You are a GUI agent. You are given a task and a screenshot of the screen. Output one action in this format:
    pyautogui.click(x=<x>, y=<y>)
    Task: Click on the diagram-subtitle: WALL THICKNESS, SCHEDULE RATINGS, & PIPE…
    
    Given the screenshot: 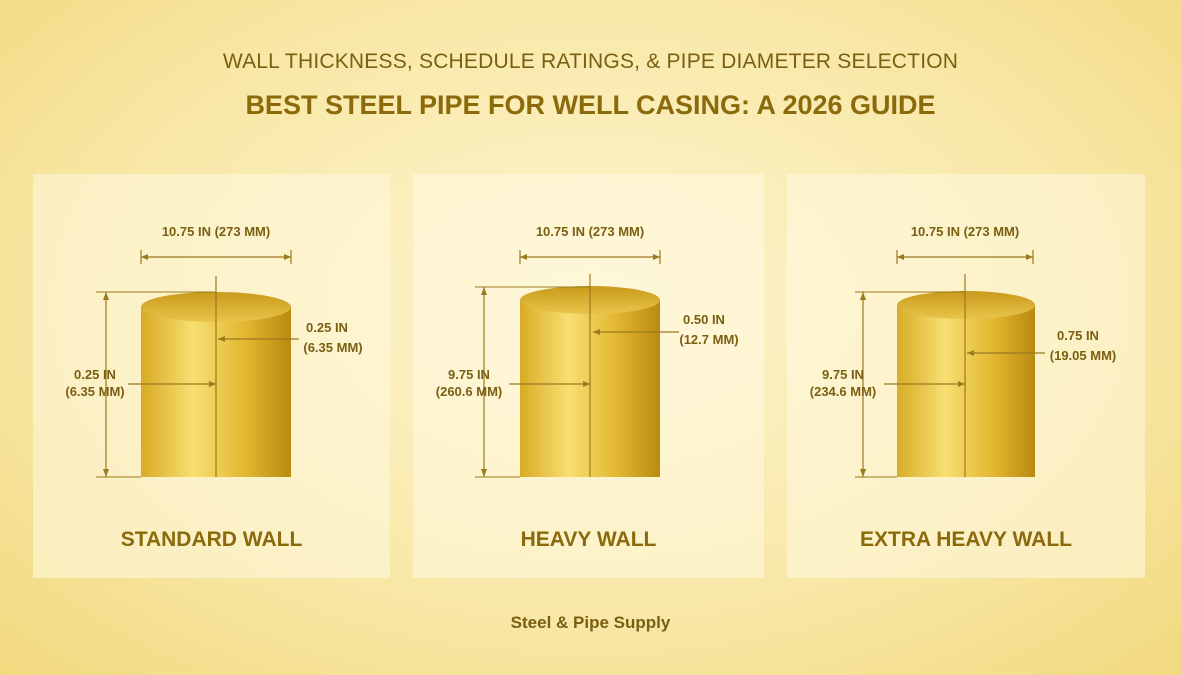 What is the action you would take?
    pyautogui.click(x=590, y=61)
    